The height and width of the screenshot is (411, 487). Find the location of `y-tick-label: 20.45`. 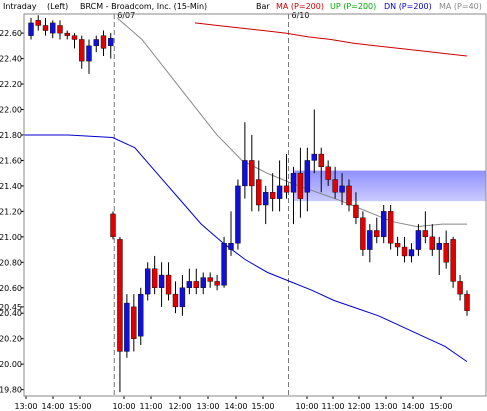

y-tick-label: 20.45 is located at coordinates (11, 307).